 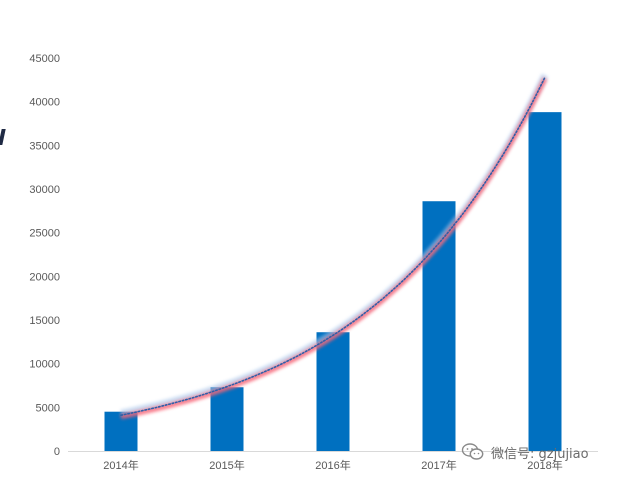 What do you see at coordinates (44, 103) in the screenshot?
I see `y-tick-label: 40000` at bounding box center [44, 103].